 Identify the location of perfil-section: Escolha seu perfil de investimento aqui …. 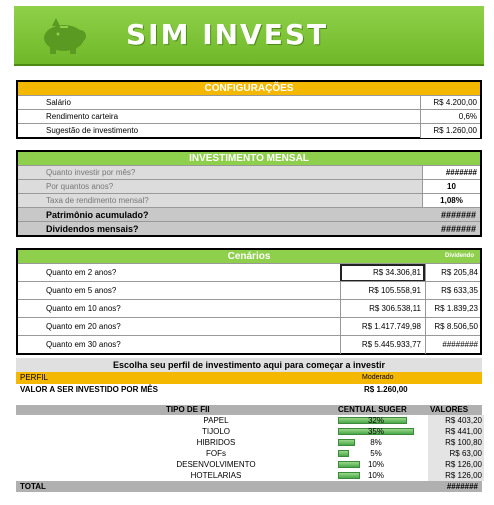
(249, 377).